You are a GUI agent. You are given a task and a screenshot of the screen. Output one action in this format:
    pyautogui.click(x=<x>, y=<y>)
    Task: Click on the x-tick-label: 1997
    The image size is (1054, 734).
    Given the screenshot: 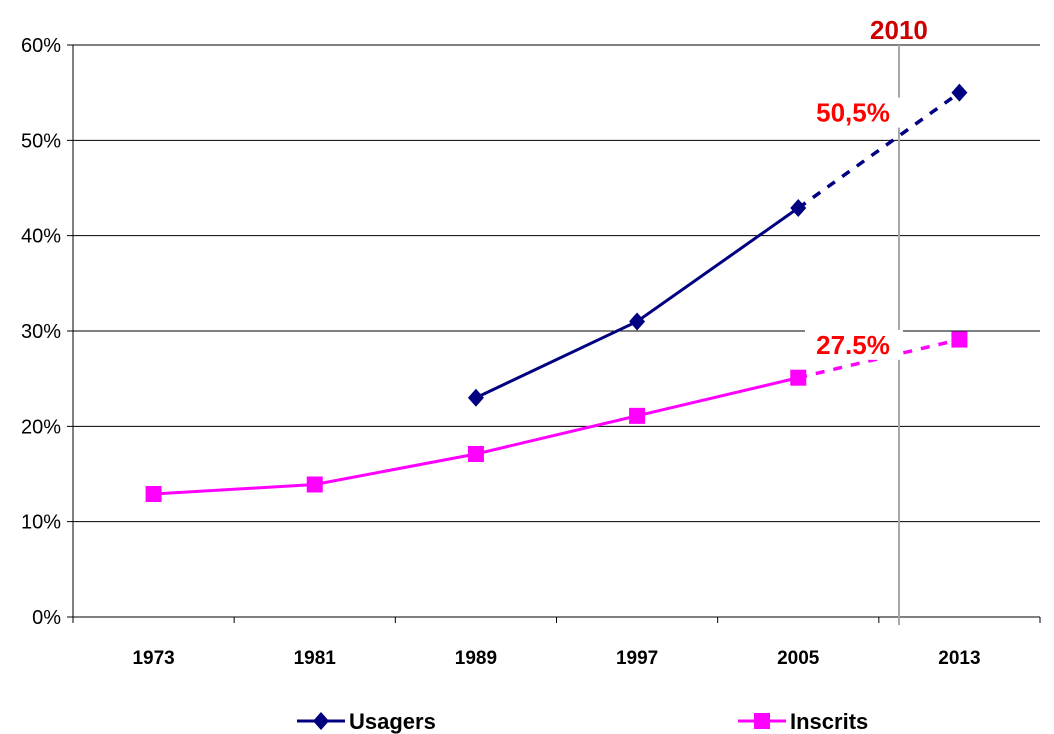 What is the action you would take?
    pyautogui.click(x=637, y=658)
    